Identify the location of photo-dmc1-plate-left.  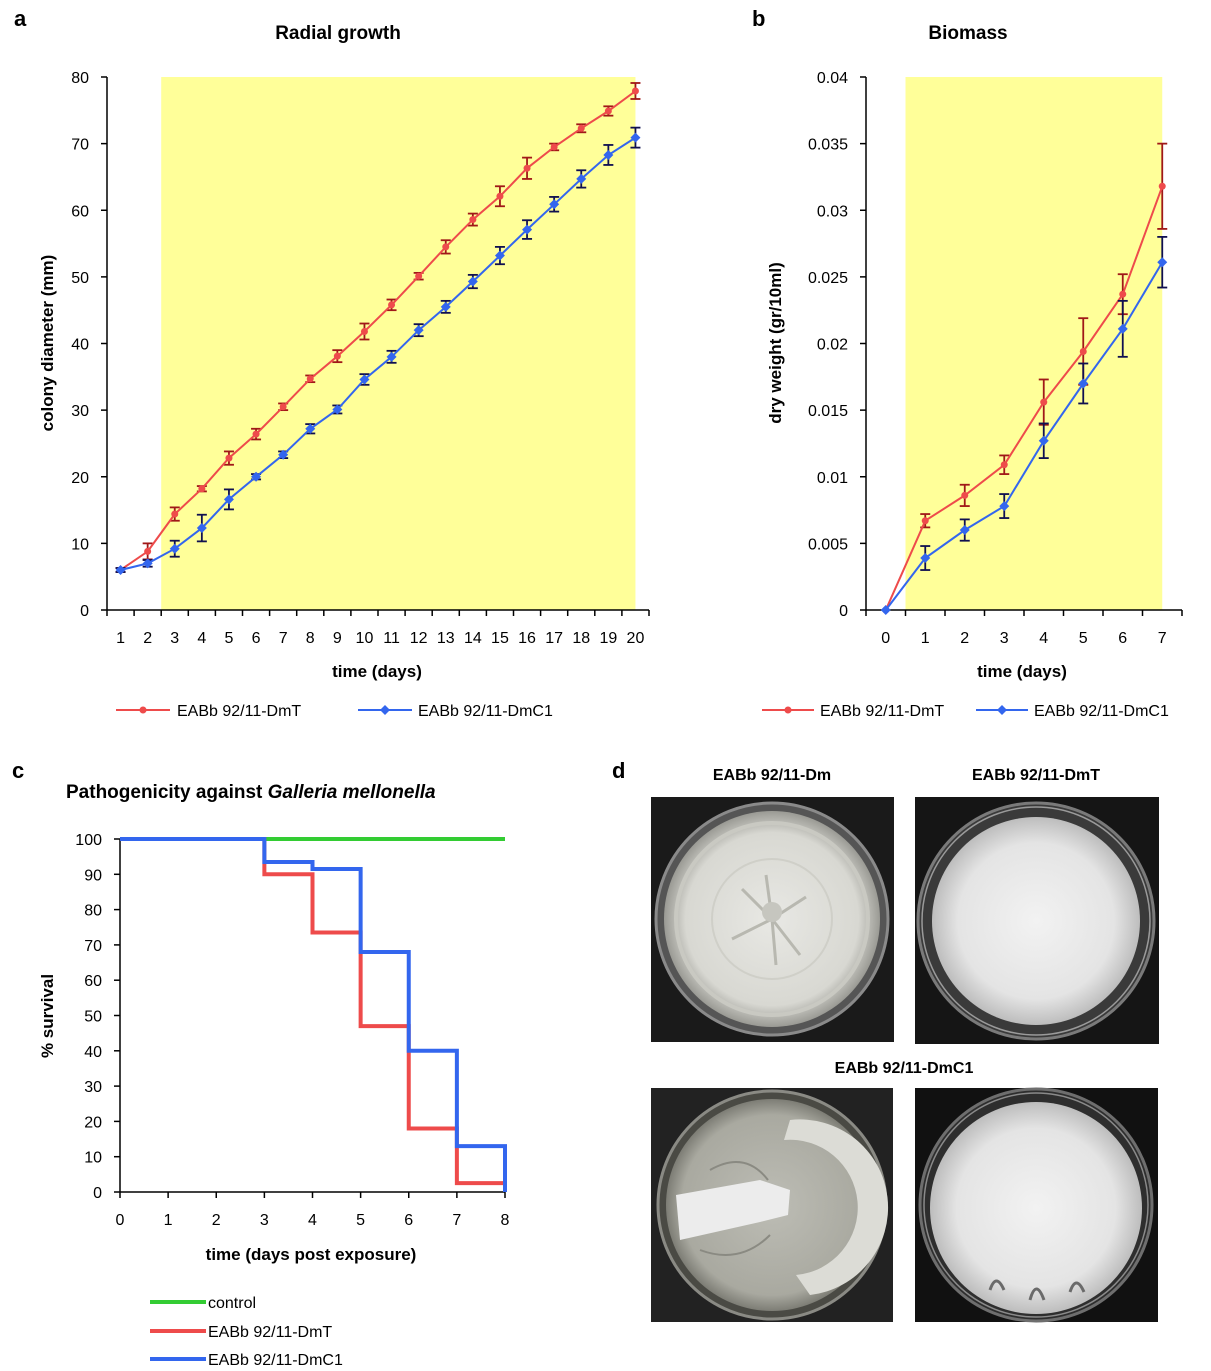
(772, 1205).